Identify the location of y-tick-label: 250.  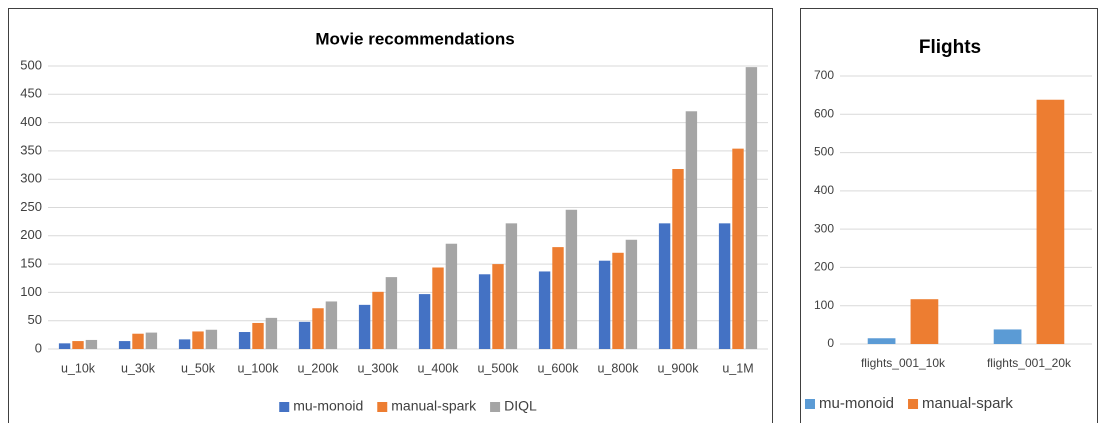
(31, 206).